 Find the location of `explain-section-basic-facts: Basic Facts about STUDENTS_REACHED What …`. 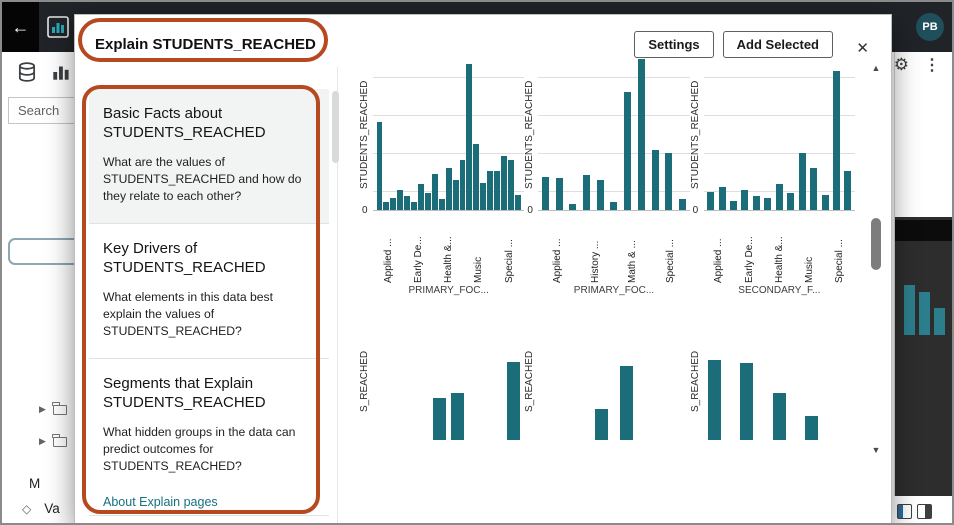

explain-section-basic-facts: Basic Facts about STUDENTS_REACHED What … is located at coordinates (209, 156).